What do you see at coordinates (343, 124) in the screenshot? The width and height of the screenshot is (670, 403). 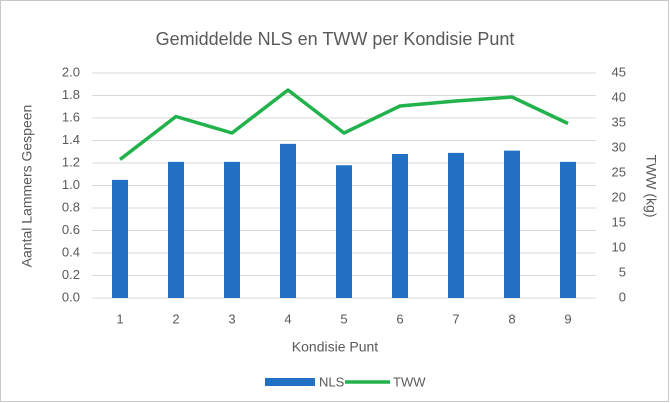 I see `line` at bounding box center [343, 124].